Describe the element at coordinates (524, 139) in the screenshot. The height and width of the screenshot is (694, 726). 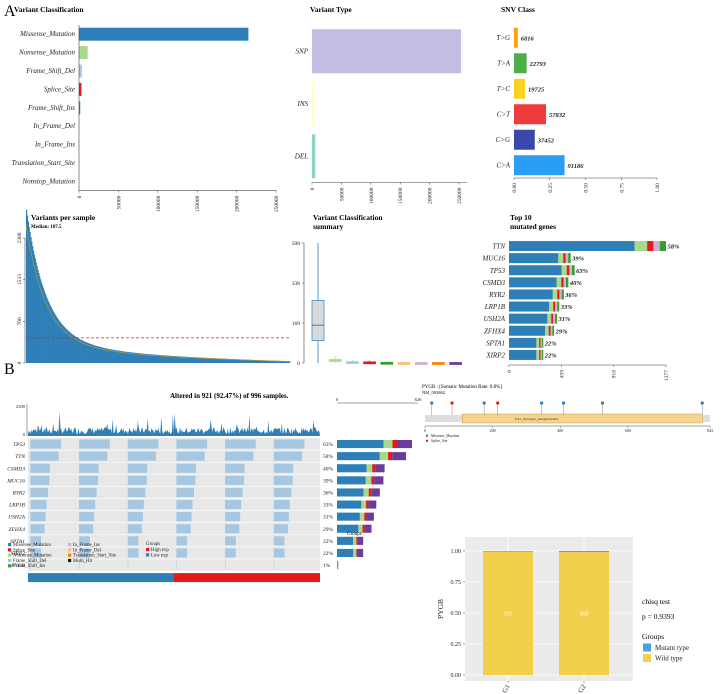
I see `snv-bar` at that location.